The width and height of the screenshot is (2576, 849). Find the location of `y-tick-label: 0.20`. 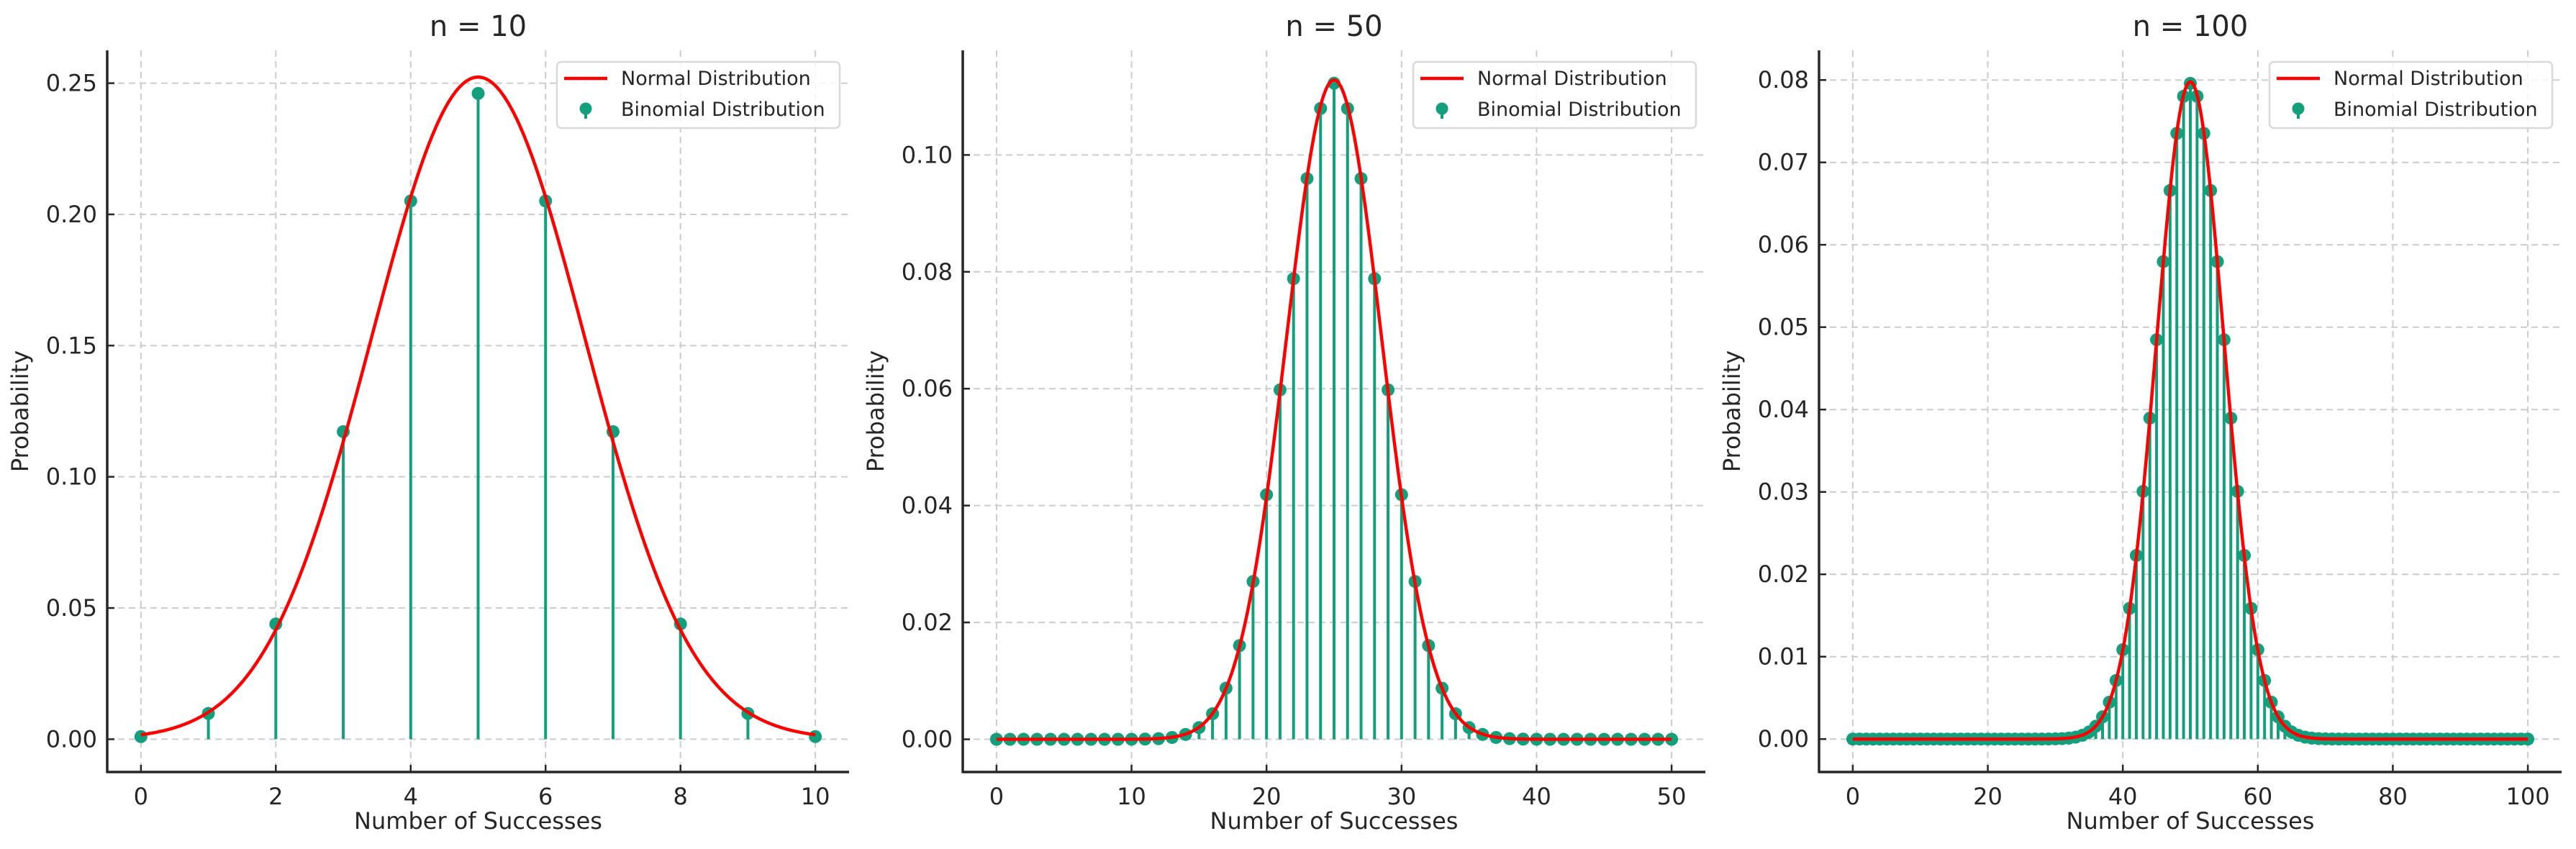

y-tick-label: 0.20 is located at coordinates (71, 215).